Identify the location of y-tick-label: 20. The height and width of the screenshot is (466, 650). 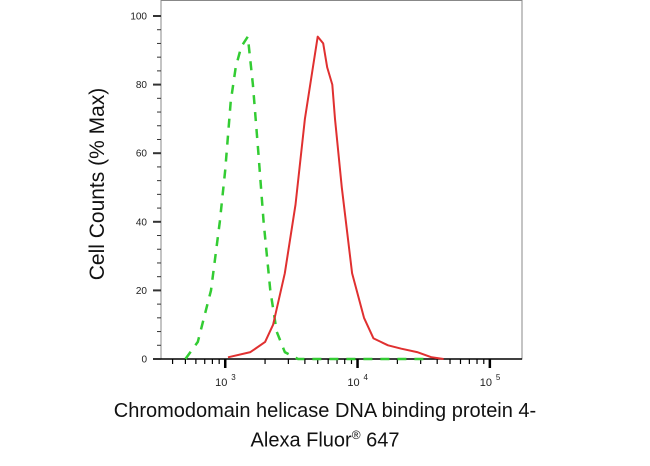
(142, 291).